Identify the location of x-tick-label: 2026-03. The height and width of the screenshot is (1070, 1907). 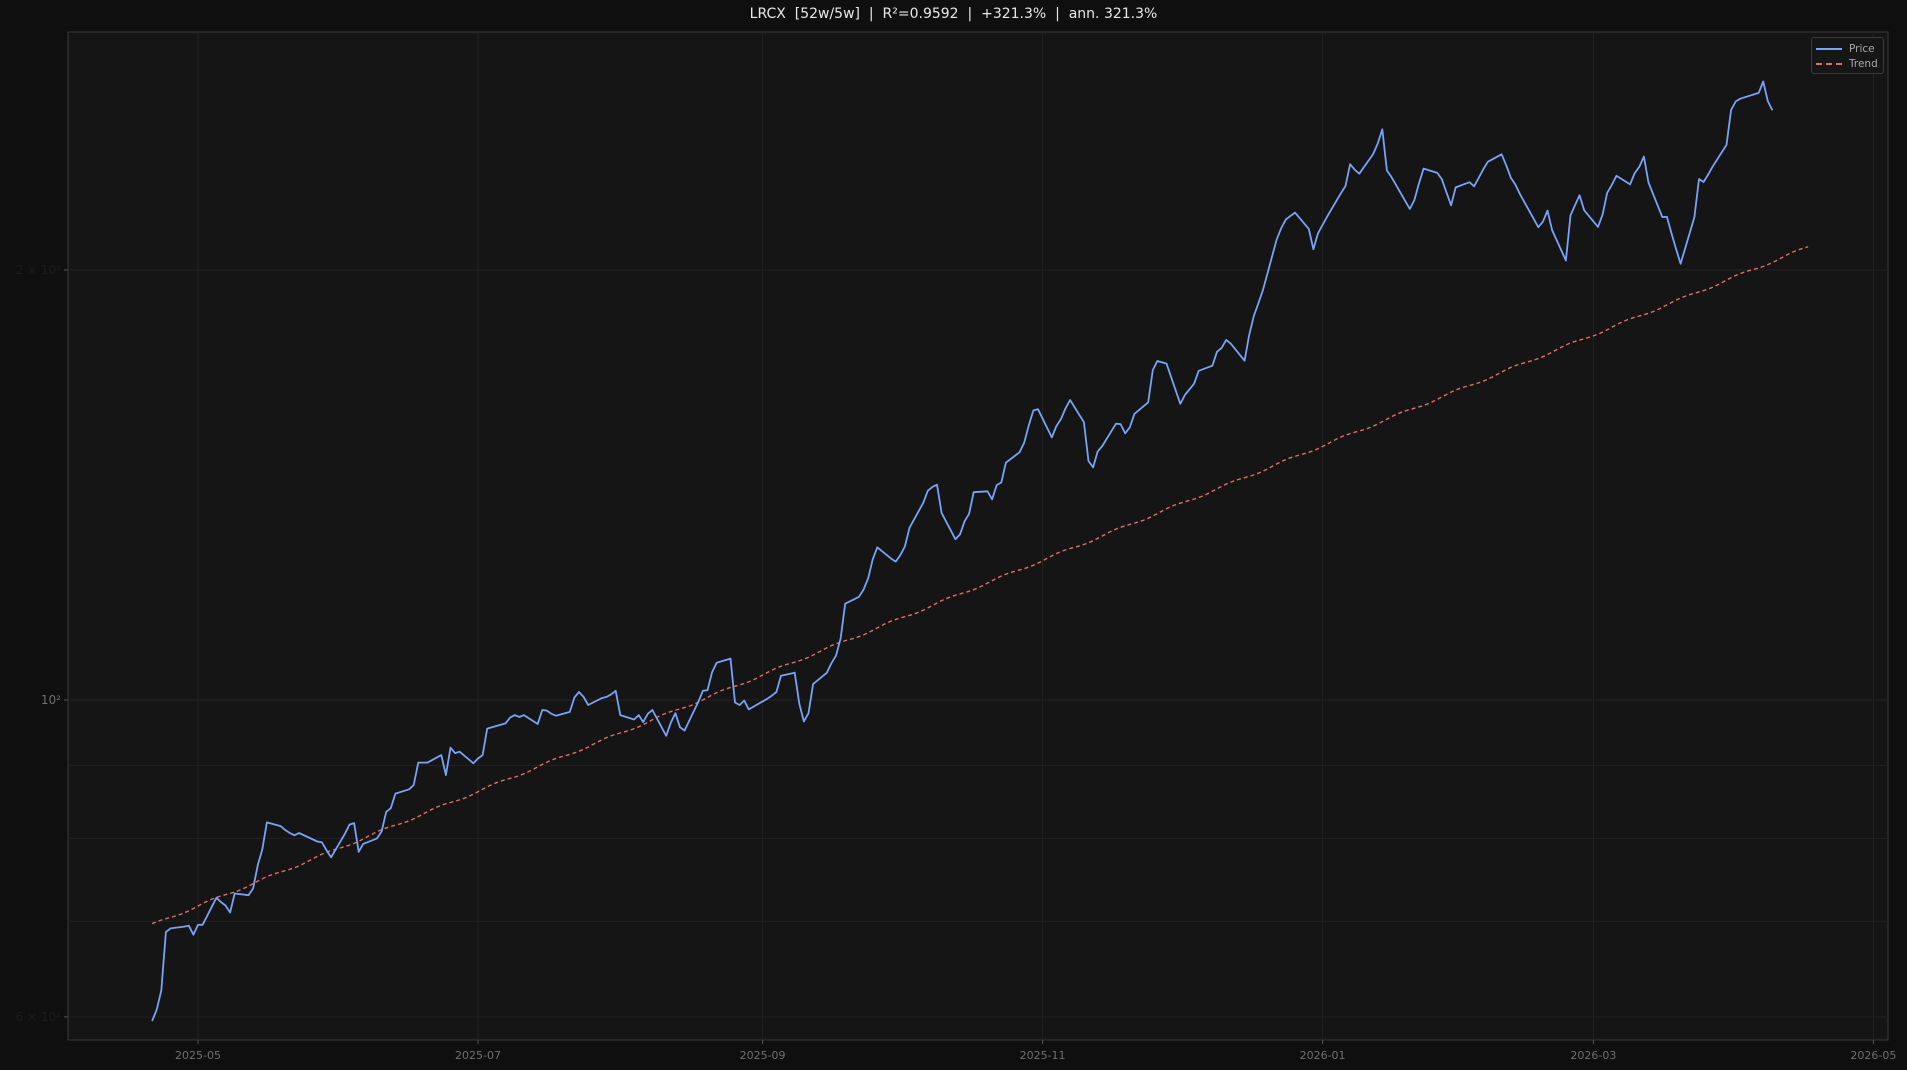
(1593, 1055).